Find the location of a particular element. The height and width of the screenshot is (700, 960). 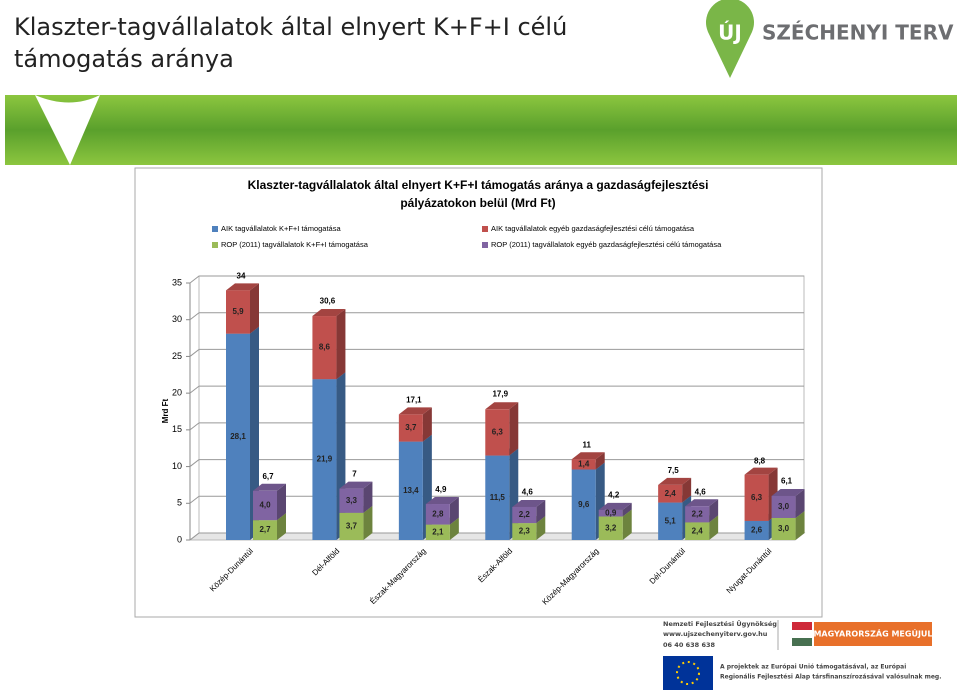

data-label: 2,3 is located at coordinates (525, 531).